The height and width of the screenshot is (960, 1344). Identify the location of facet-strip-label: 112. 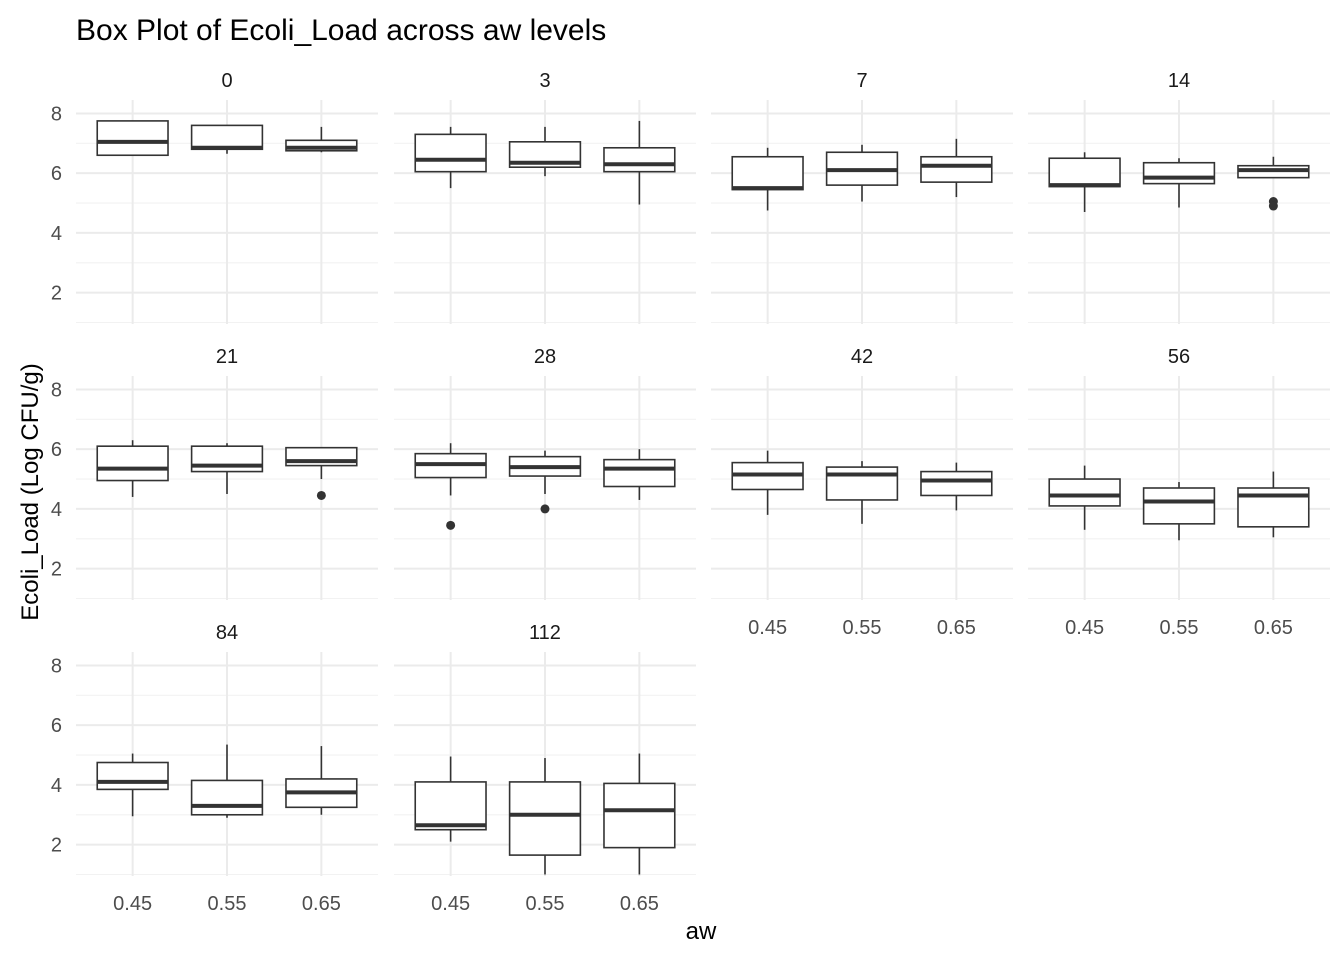
(545, 633).